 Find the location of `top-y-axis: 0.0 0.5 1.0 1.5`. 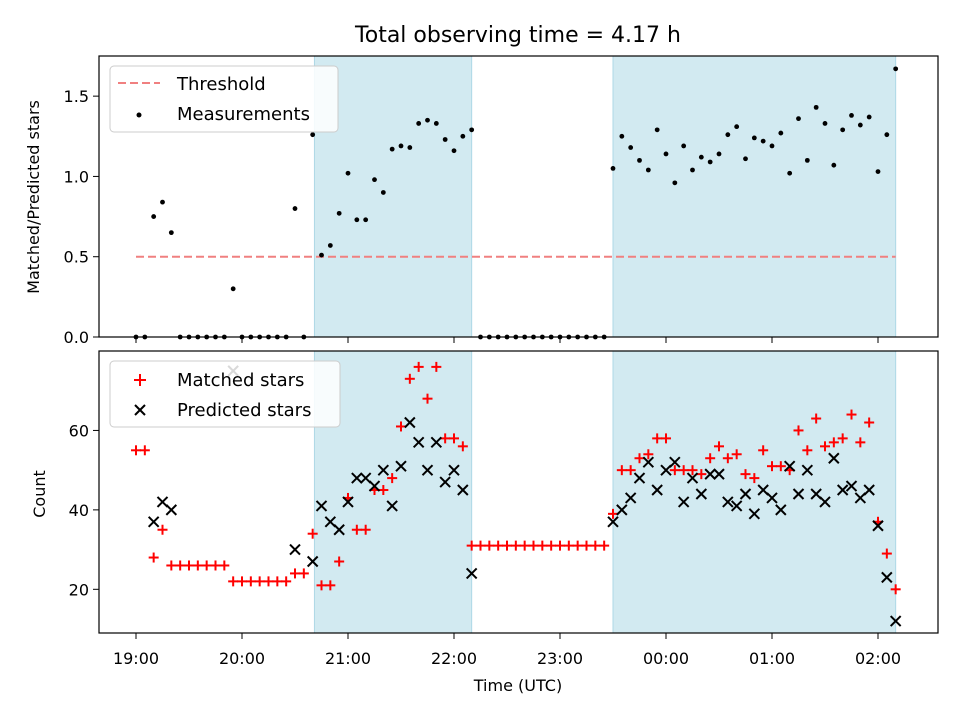

top-y-axis: 0.0 0.5 1.0 1.5 is located at coordinates (81, 217).